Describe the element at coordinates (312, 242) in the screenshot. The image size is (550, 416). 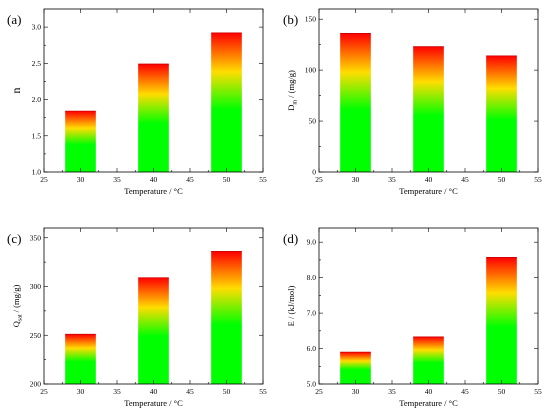
I see `y-tick-label: 9.0` at that location.